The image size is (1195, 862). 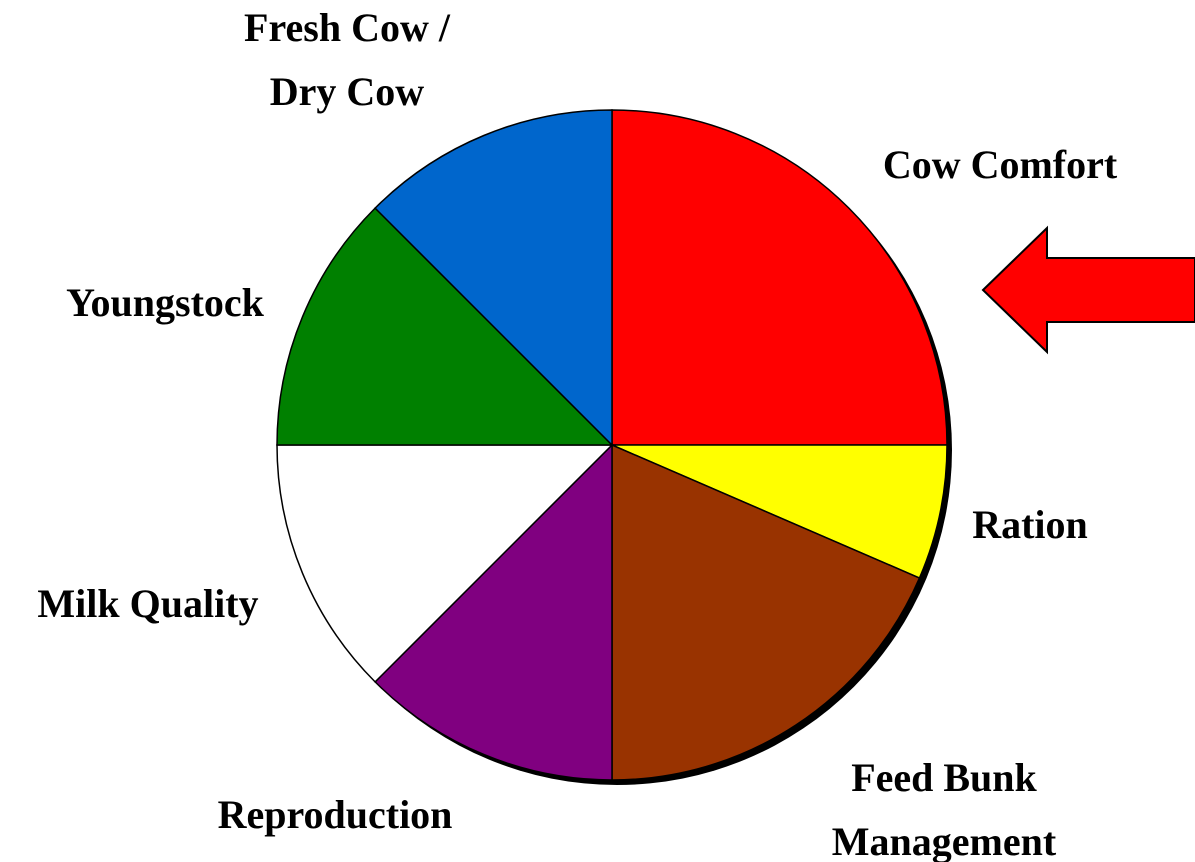 What do you see at coordinates (347, 59) in the screenshot?
I see `slice-label: Fresh Cow / Dry Cow` at bounding box center [347, 59].